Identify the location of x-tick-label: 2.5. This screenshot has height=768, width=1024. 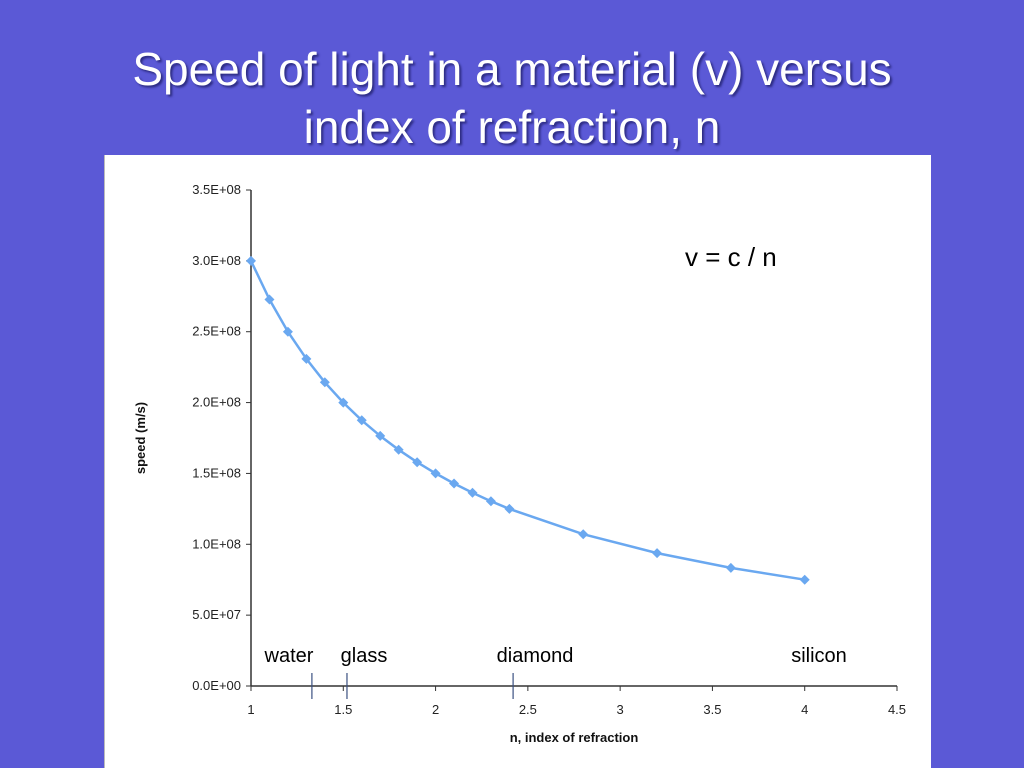
(528, 709).